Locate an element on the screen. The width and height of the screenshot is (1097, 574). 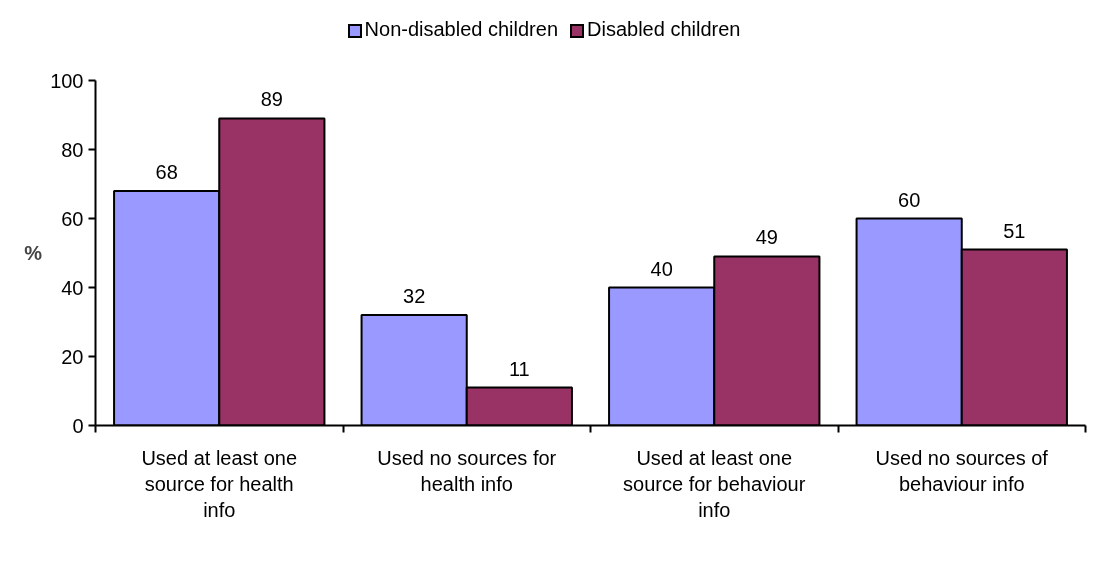
y-tick-label: 80 is located at coordinates (72, 149).